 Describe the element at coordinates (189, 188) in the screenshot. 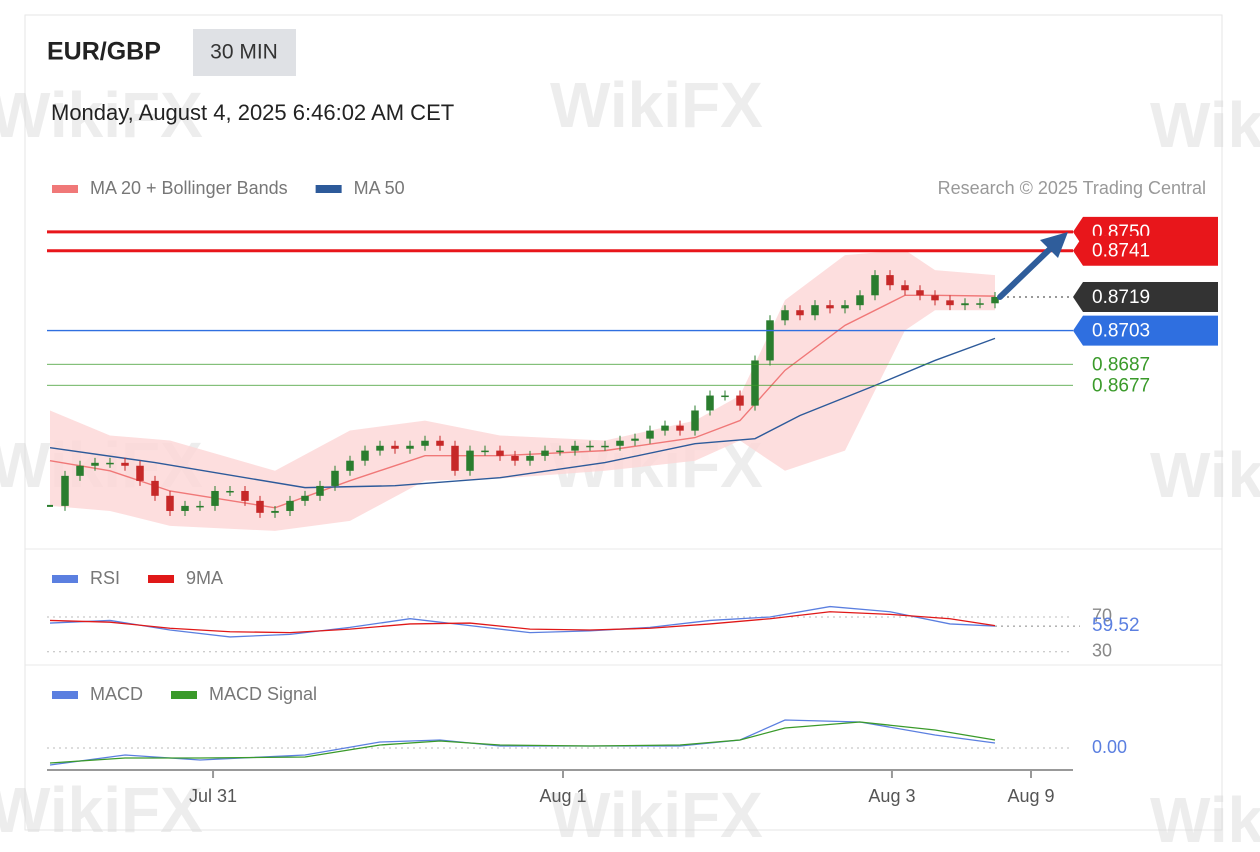

I see `legend-label: MA 20 + Bollinger Bands` at that location.